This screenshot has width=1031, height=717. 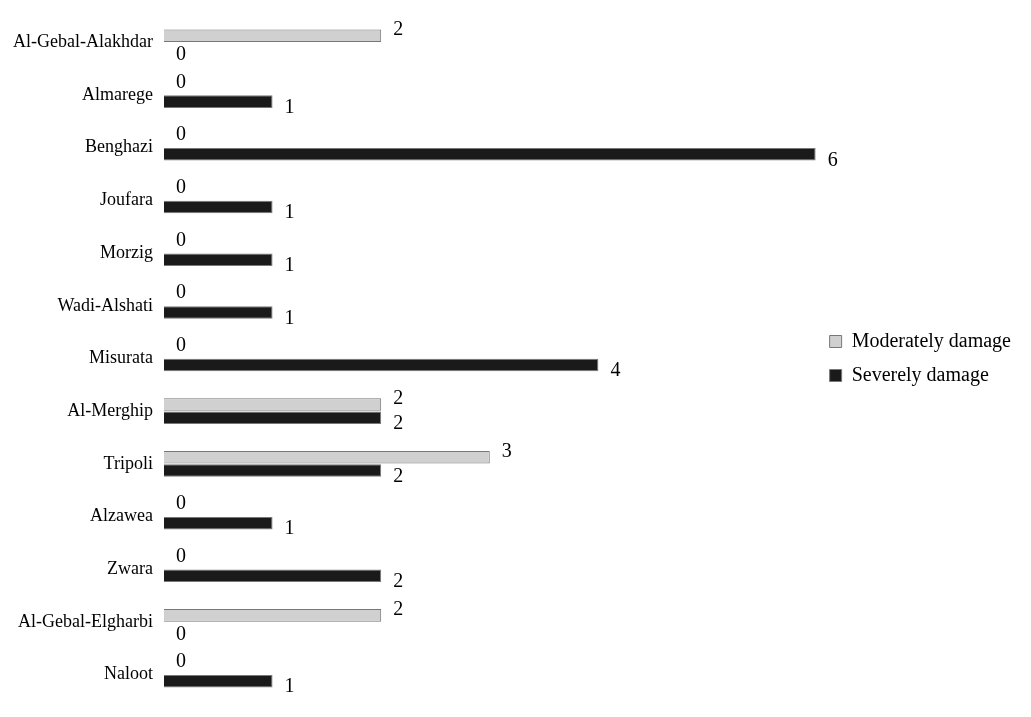 I want to click on y-tick-label: Wadi-Alshati, so click(x=105, y=304).